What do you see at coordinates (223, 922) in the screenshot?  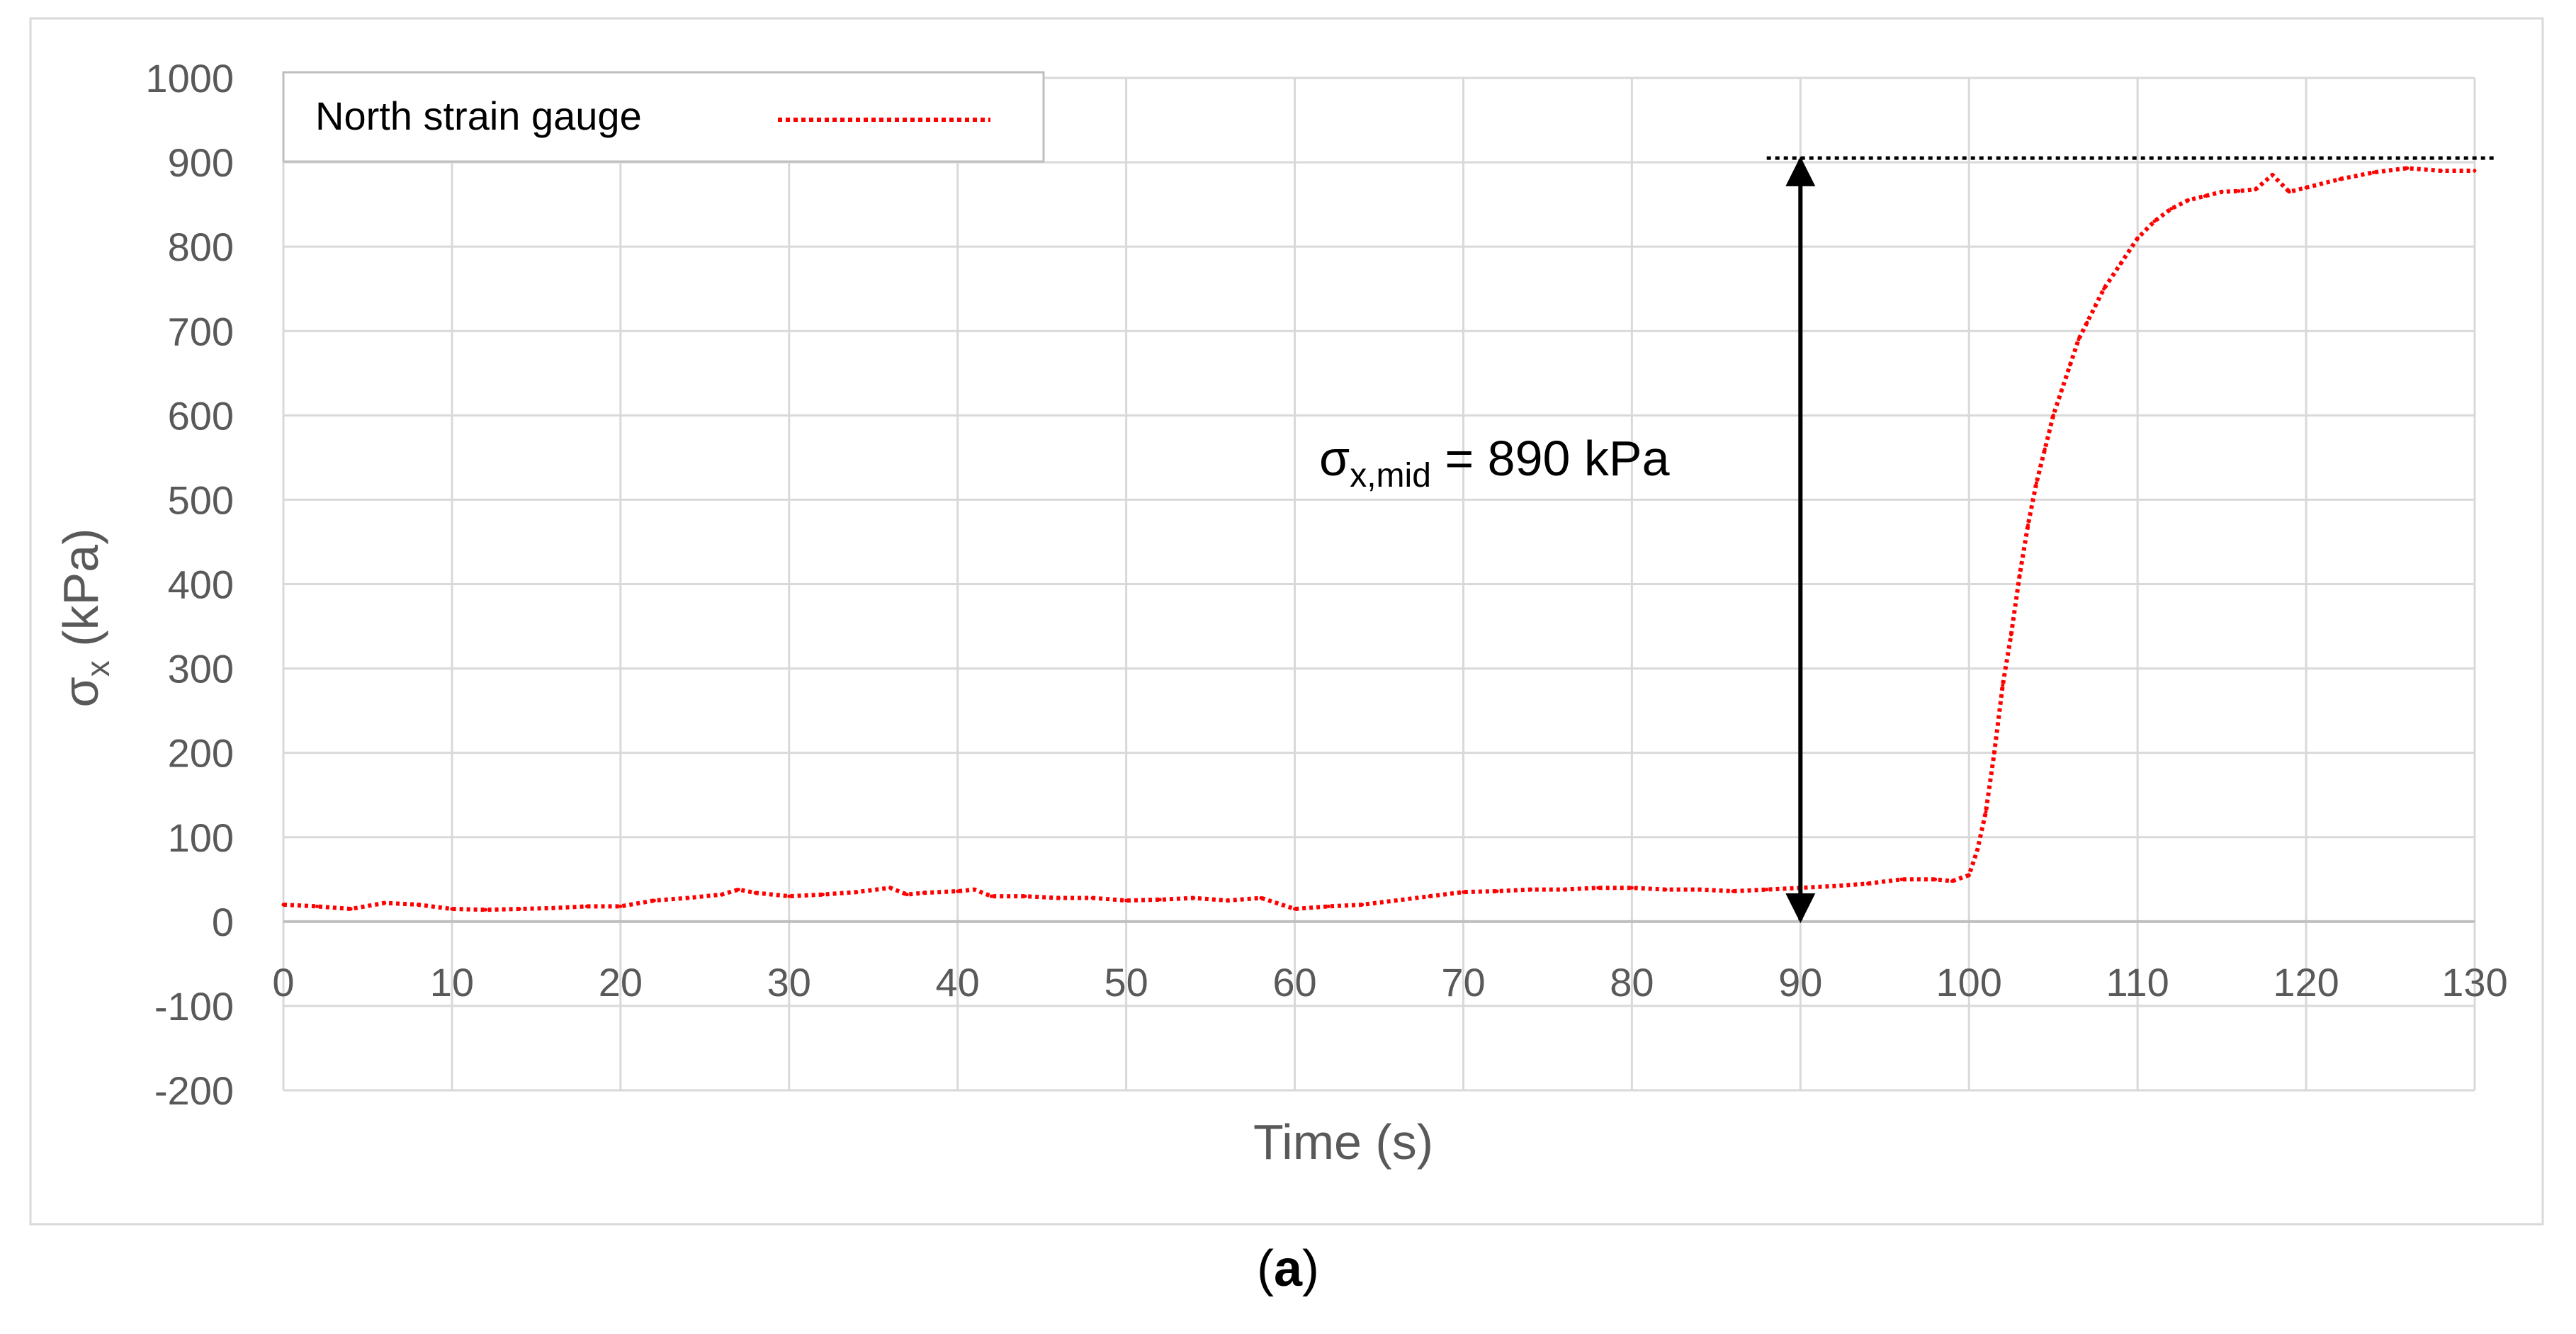 I see `y-tick-label: 0` at bounding box center [223, 922].